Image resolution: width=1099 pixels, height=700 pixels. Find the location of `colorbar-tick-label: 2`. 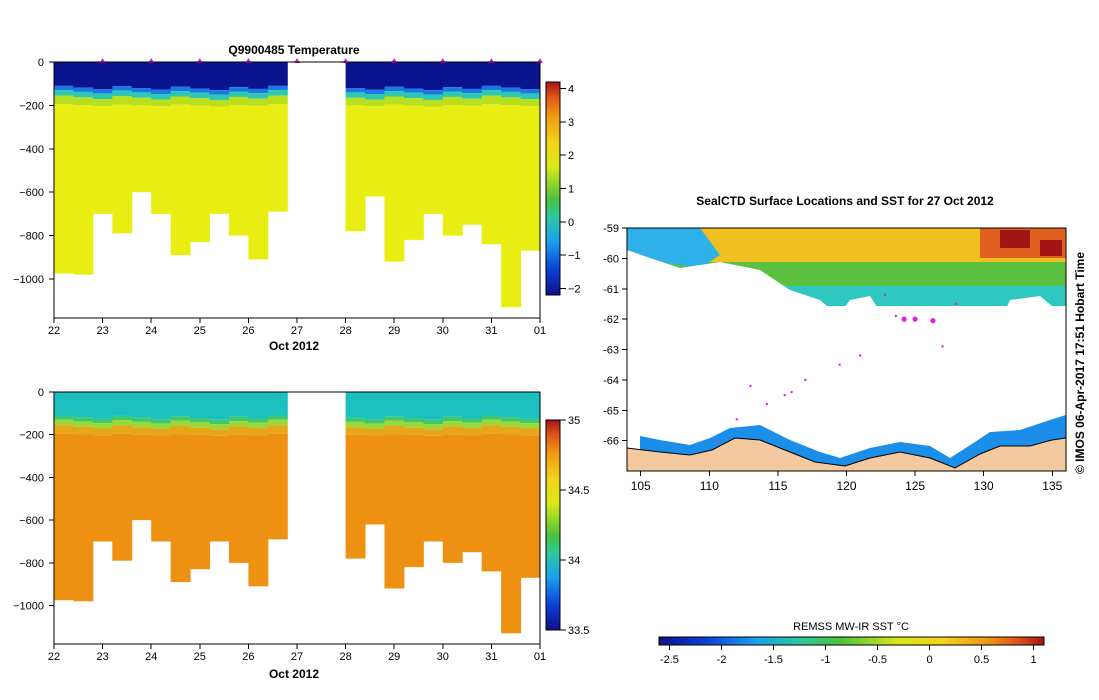

colorbar-tick-label: 2 is located at coordinates (571, 156).